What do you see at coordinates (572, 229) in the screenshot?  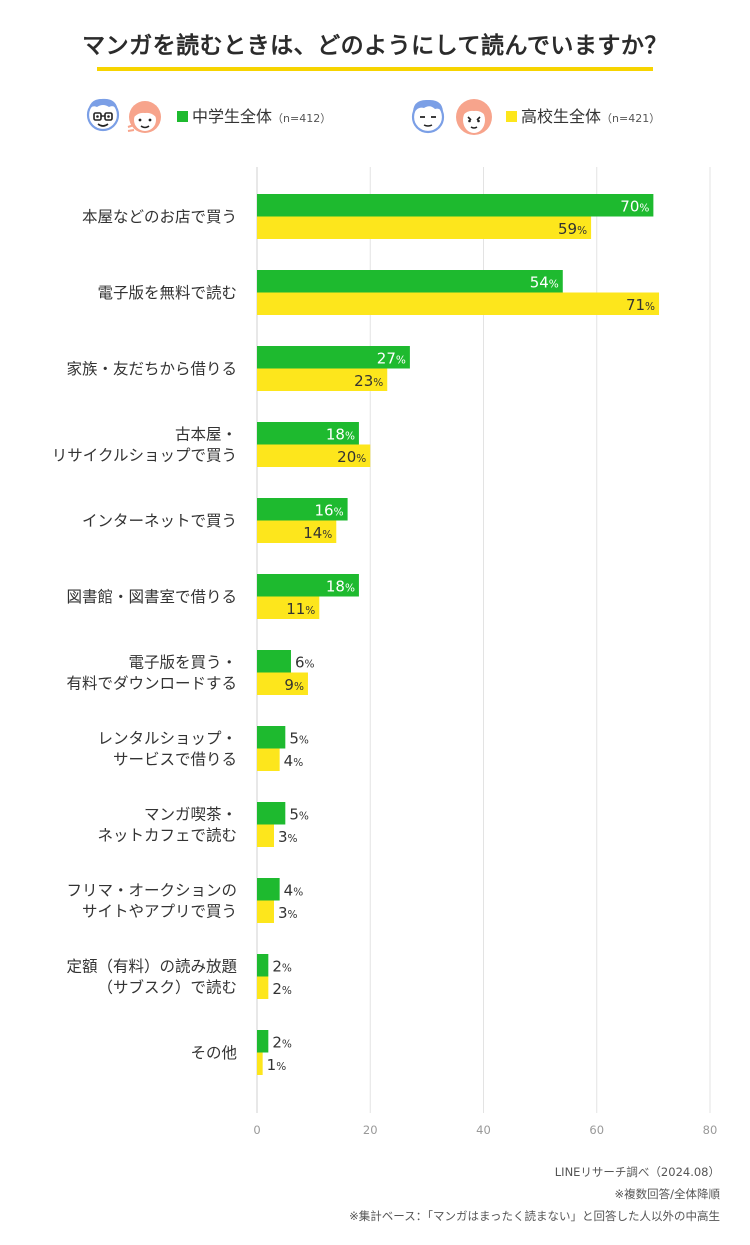 I see `data-label: 59%` at bounding box center [572, 229].